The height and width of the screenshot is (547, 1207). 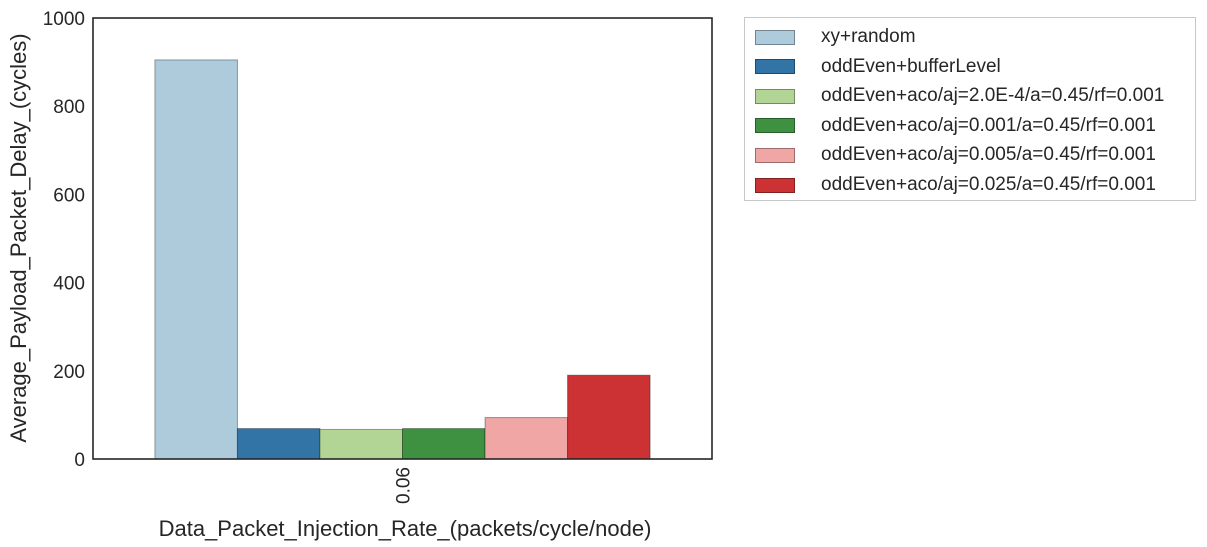 I want to click on legend-label: oddEven+aco/aj=0.001/a=0.45/rf=0.001, so click(x=988, y=125).